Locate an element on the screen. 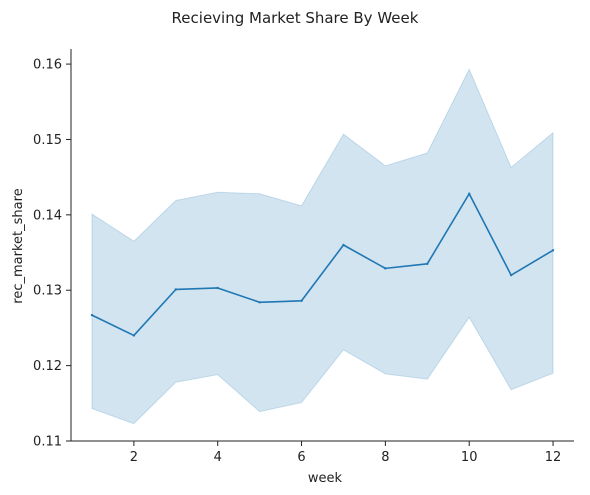  y-axis-label: rec_market_share is located at coordinates (18, 245).